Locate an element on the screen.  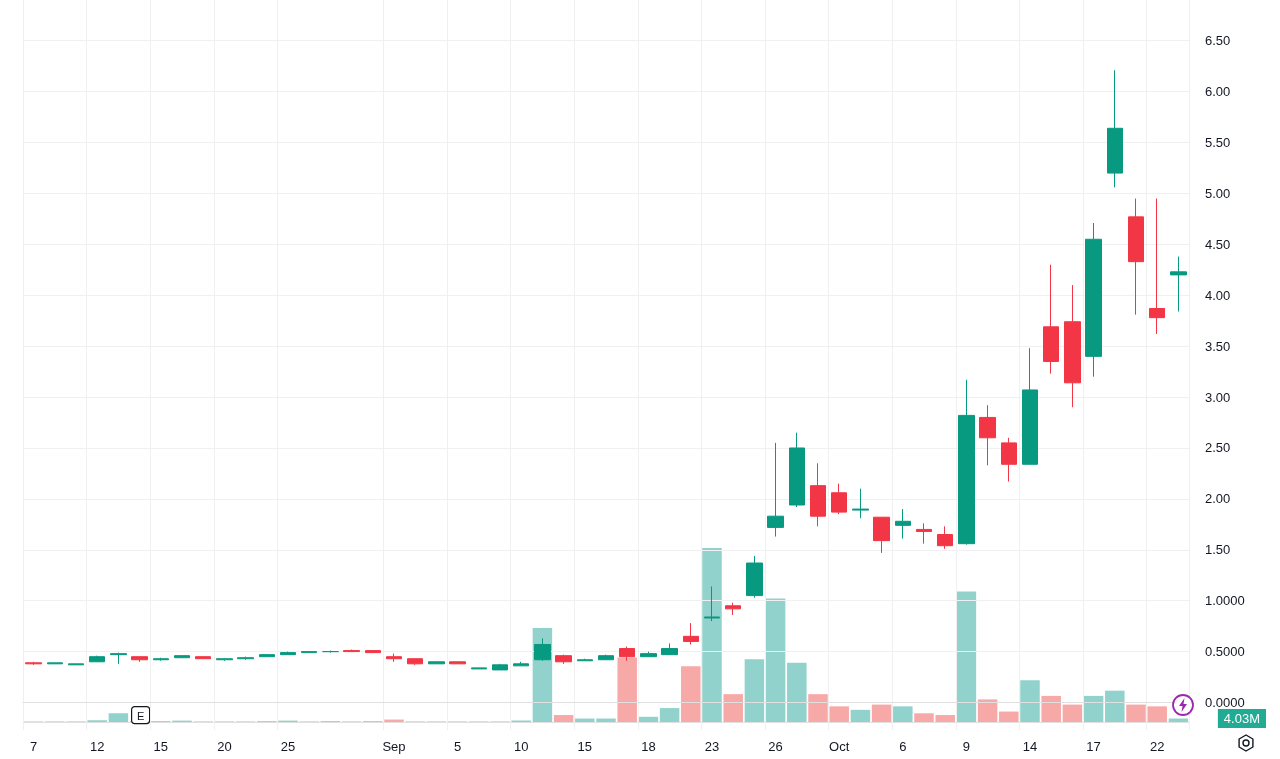
x-tick-label: 12 is located at coordinates (97, 746).